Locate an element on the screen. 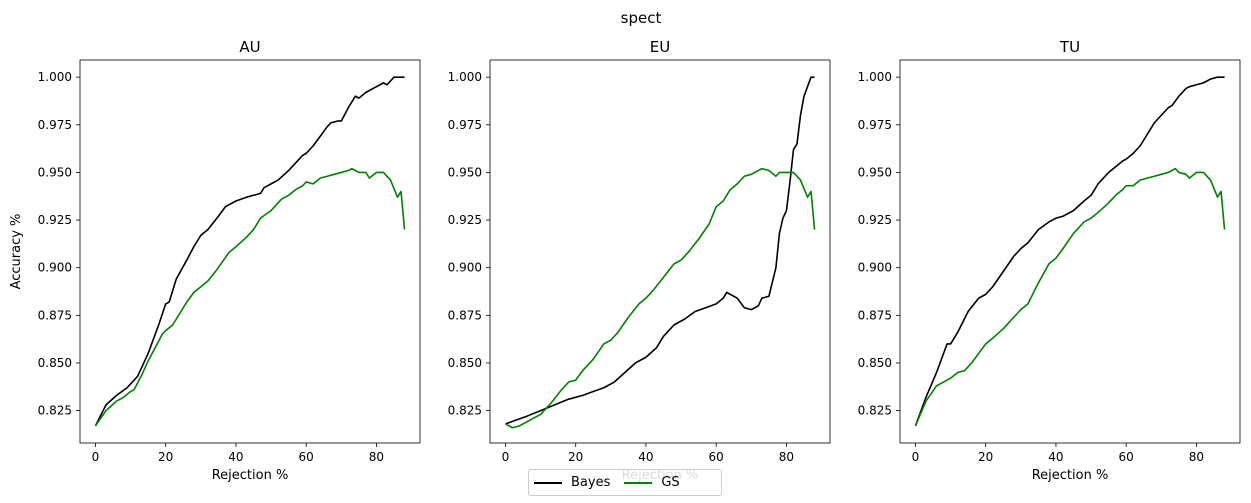 This screenshot has height=503, width=1251. figure-suptitle: spect is located at coordinates (641, 18).